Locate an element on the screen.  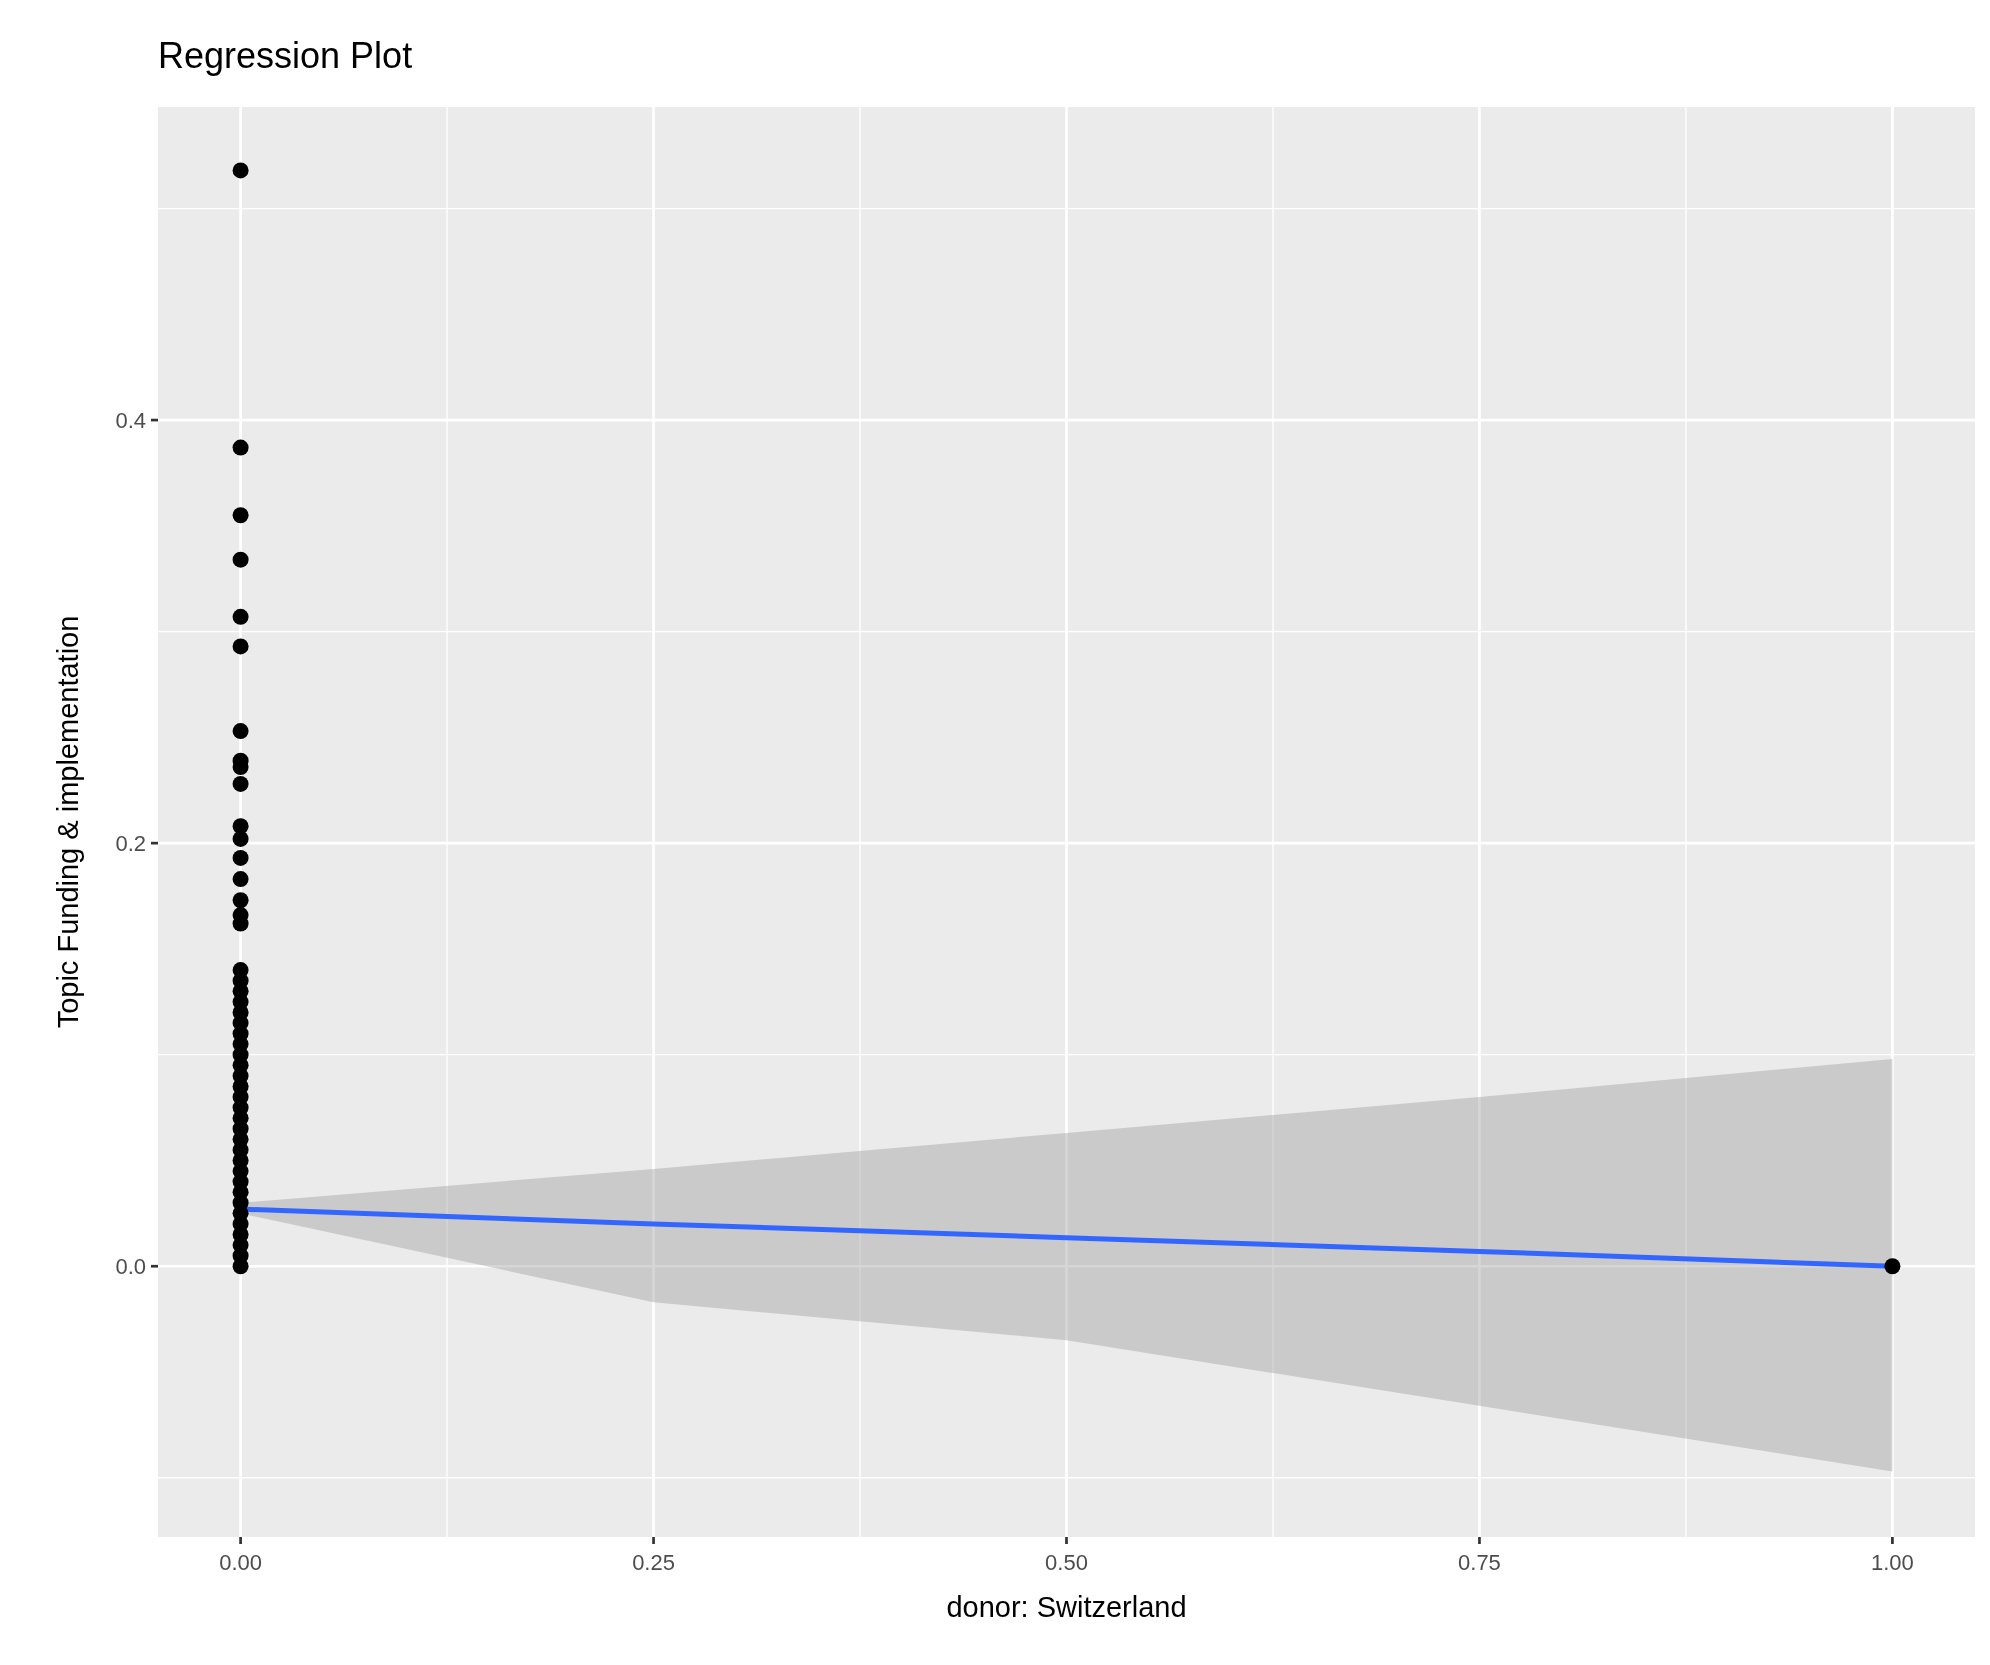
y-tick-label: 0.4 is located at coordinates (130, 420).